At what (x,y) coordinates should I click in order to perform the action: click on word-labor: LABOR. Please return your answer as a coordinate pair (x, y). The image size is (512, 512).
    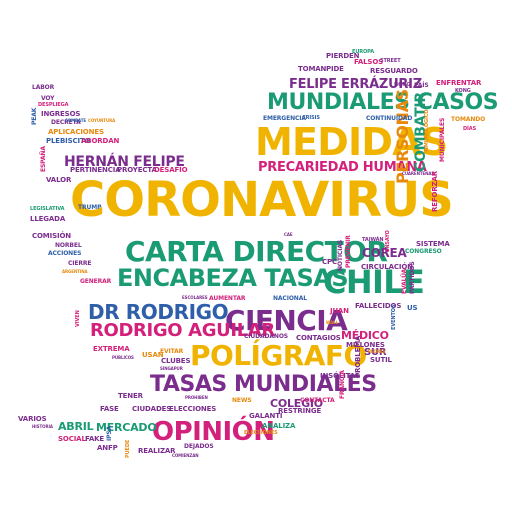
    Looking at the image, I should click on (43, 87).